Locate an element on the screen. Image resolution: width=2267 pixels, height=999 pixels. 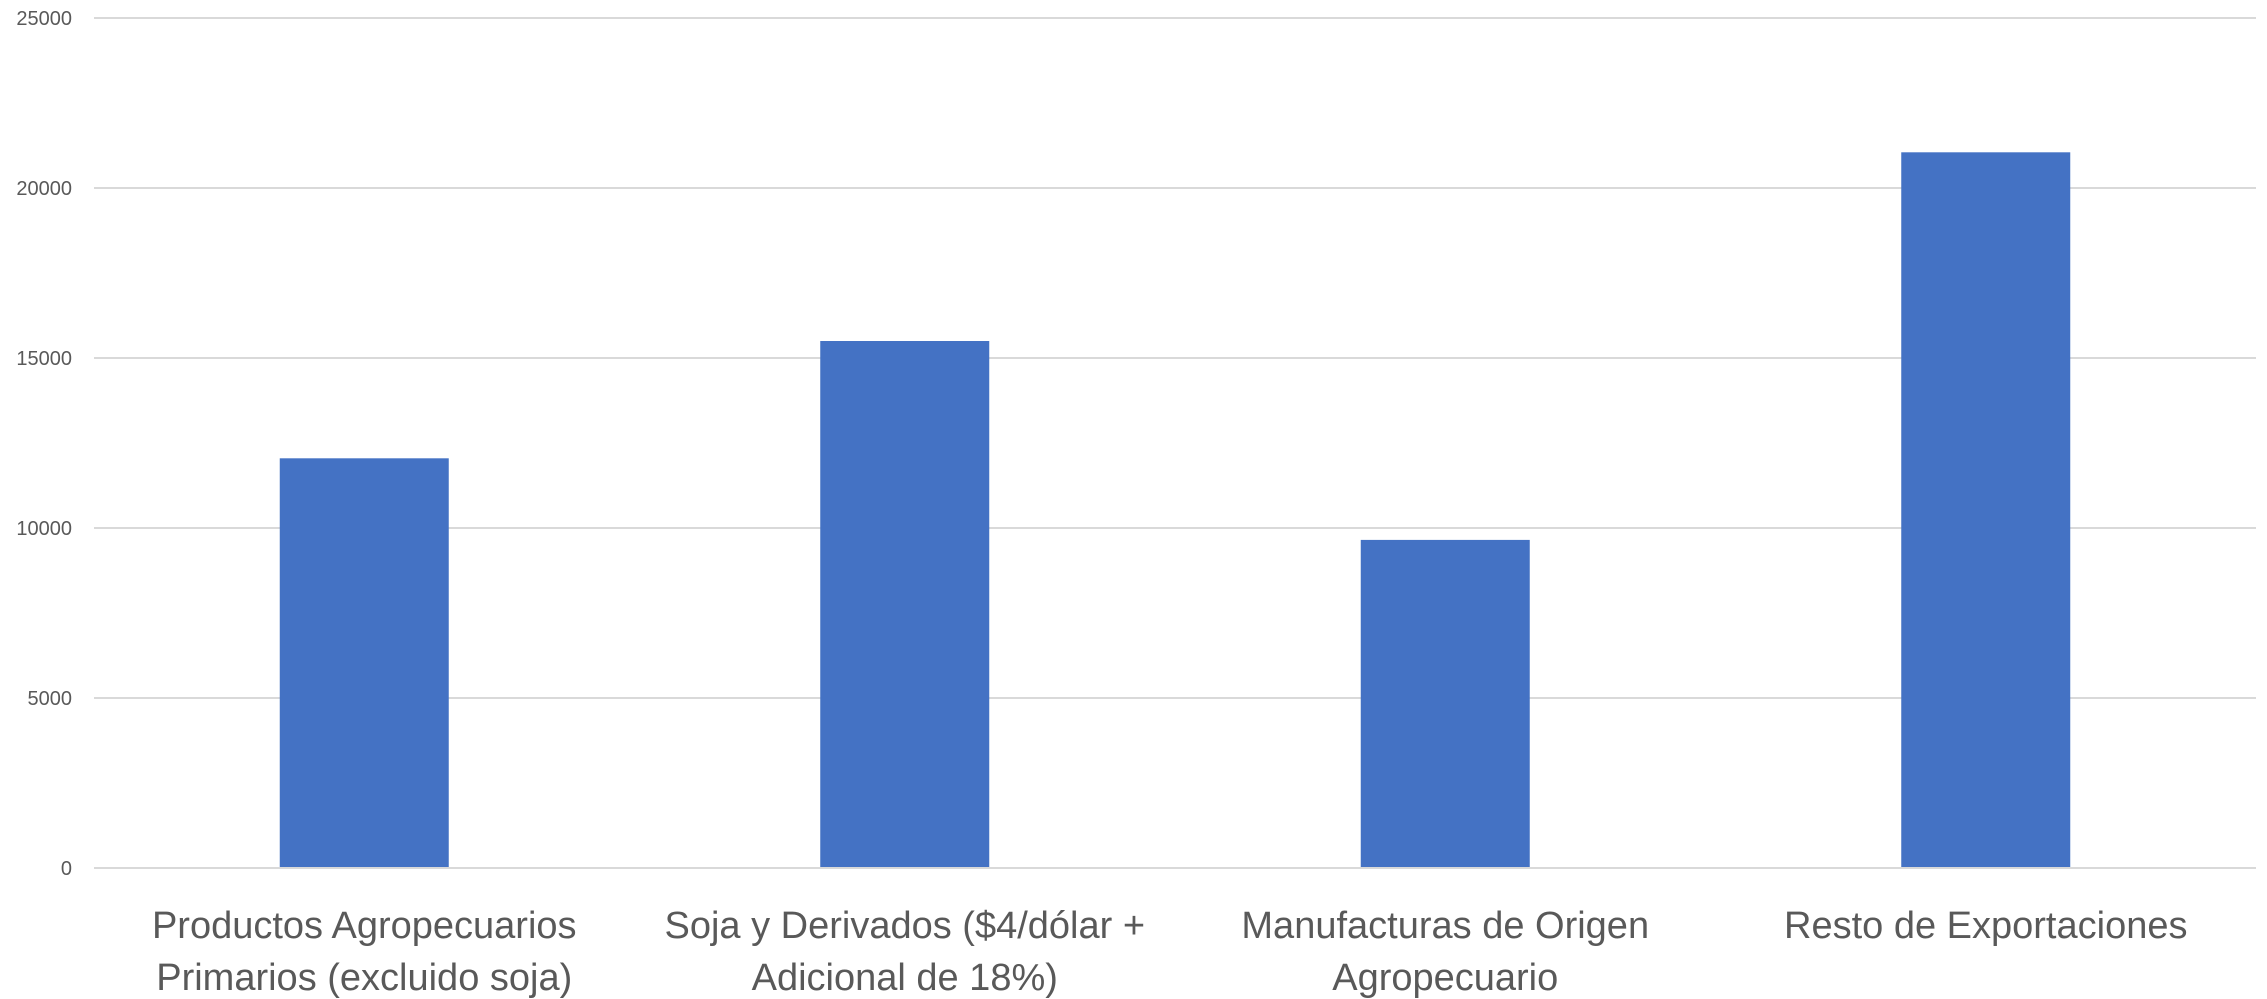
y-tick-label: 25000 is located at coordinates (44, 19).